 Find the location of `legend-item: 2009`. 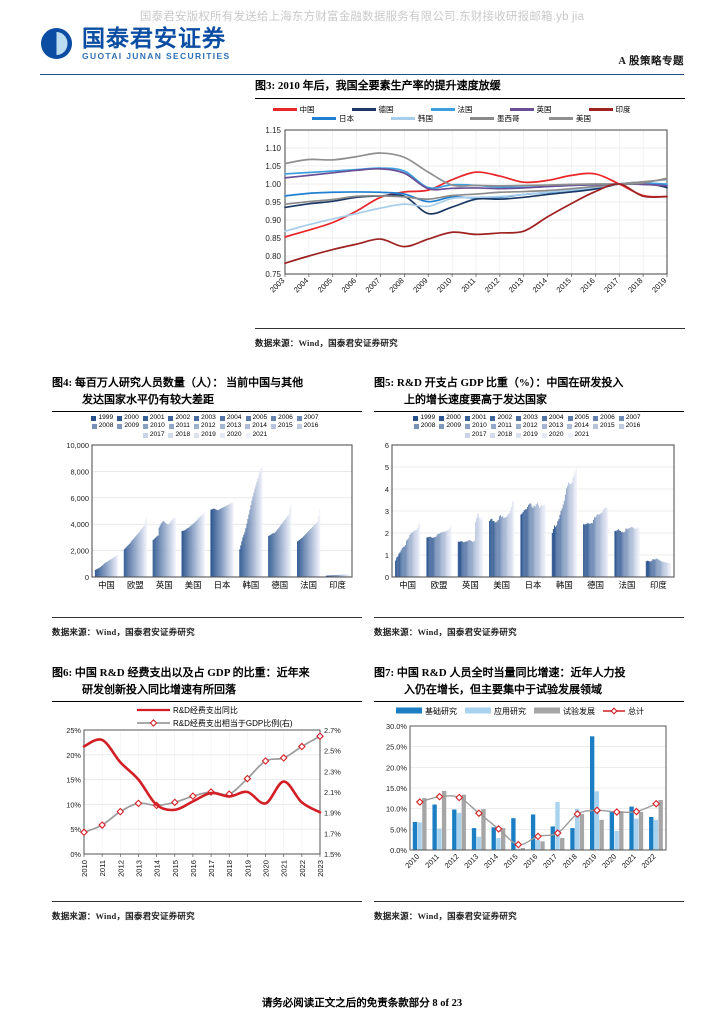

legend-item: 2009 is located at coordinates (128, 426).